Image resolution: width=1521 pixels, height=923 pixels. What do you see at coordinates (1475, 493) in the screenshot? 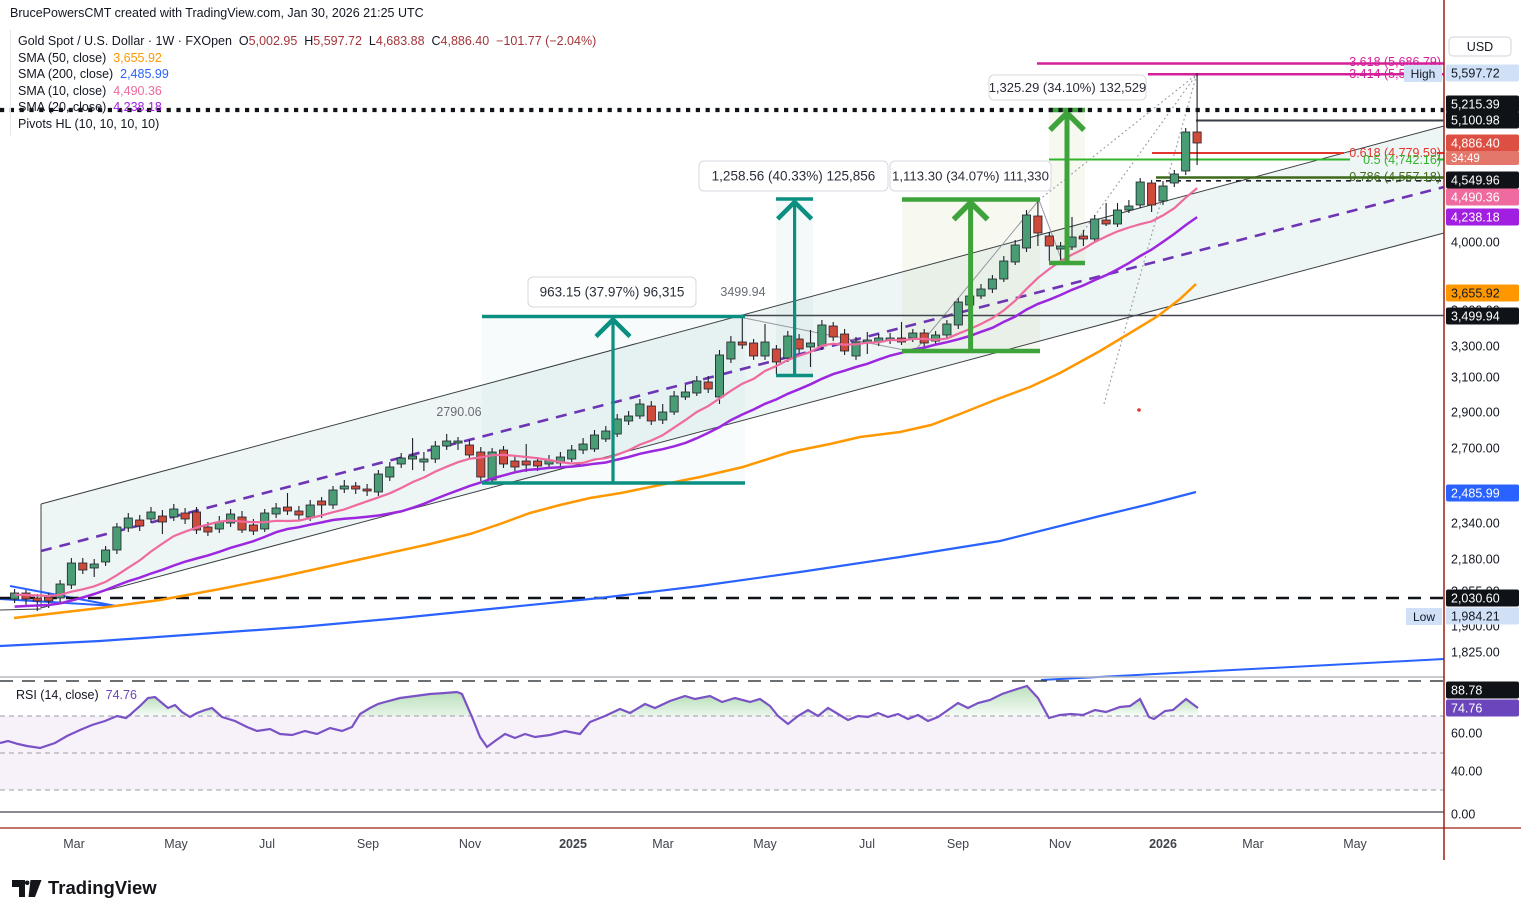
I see `svg-text: 2,485.99` at bounding box center [1475, 493].